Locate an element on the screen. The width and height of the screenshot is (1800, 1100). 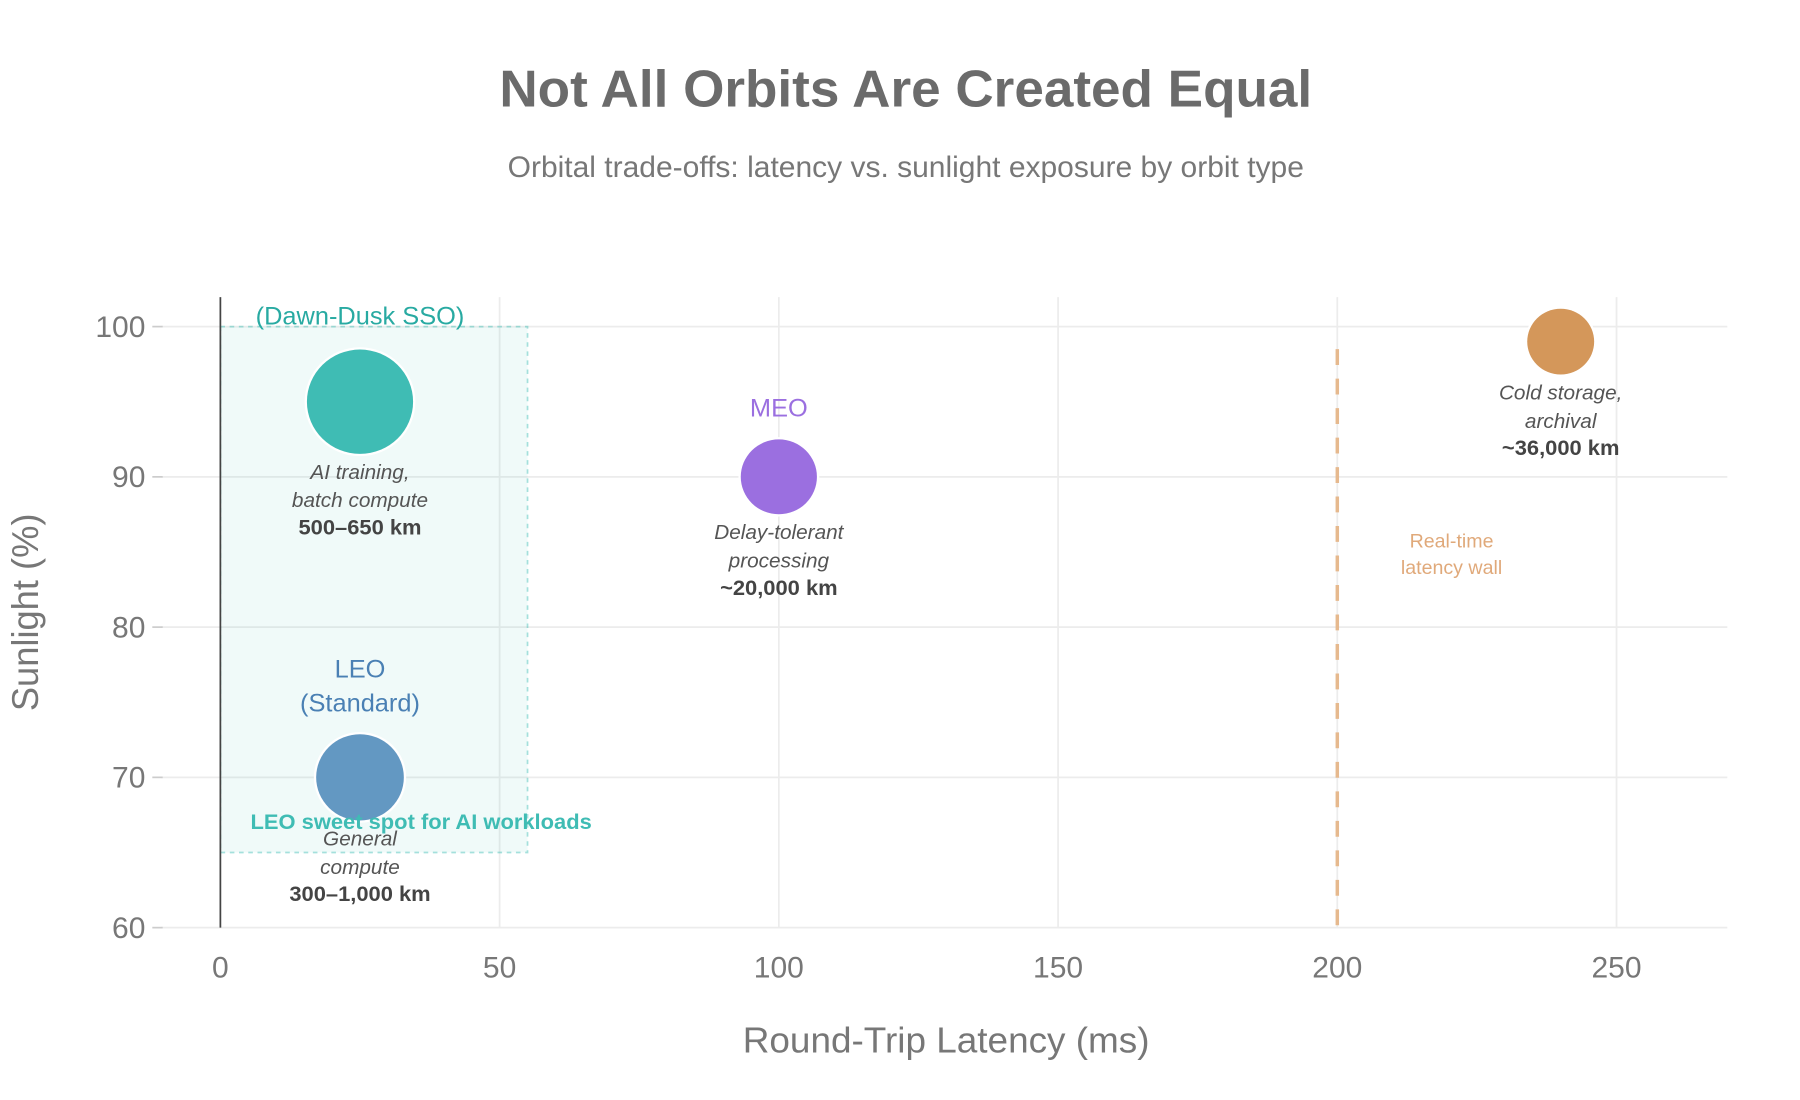
x-tick-label: 50 is located at coordinates (499, 968).